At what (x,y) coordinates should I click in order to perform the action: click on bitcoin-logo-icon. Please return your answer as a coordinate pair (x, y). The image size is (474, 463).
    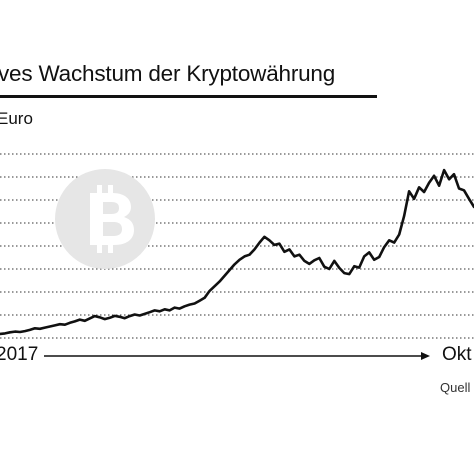
    Looking at the image, I should click on (105, 219).